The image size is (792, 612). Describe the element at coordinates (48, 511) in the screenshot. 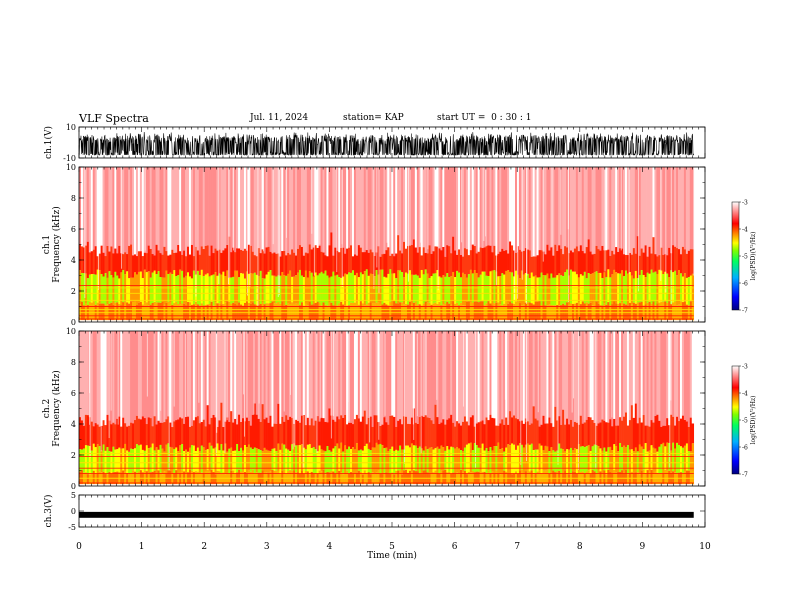

I see `y-axis-label: ch.3(V)` at that location.